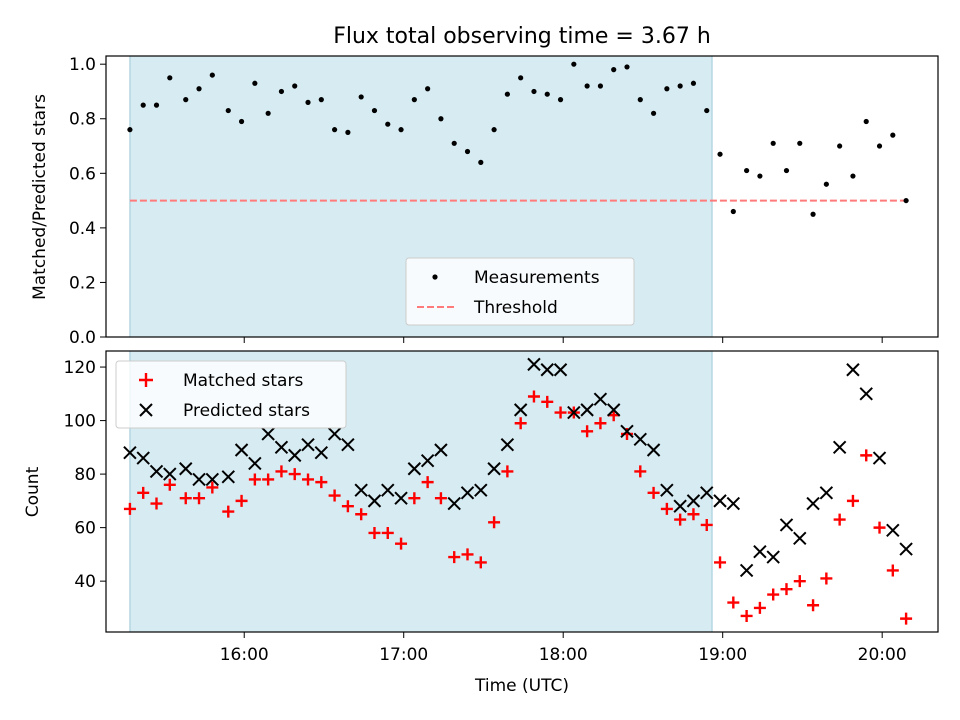  I want to click on bot-y-tick-label: 120, so click(80, 368).